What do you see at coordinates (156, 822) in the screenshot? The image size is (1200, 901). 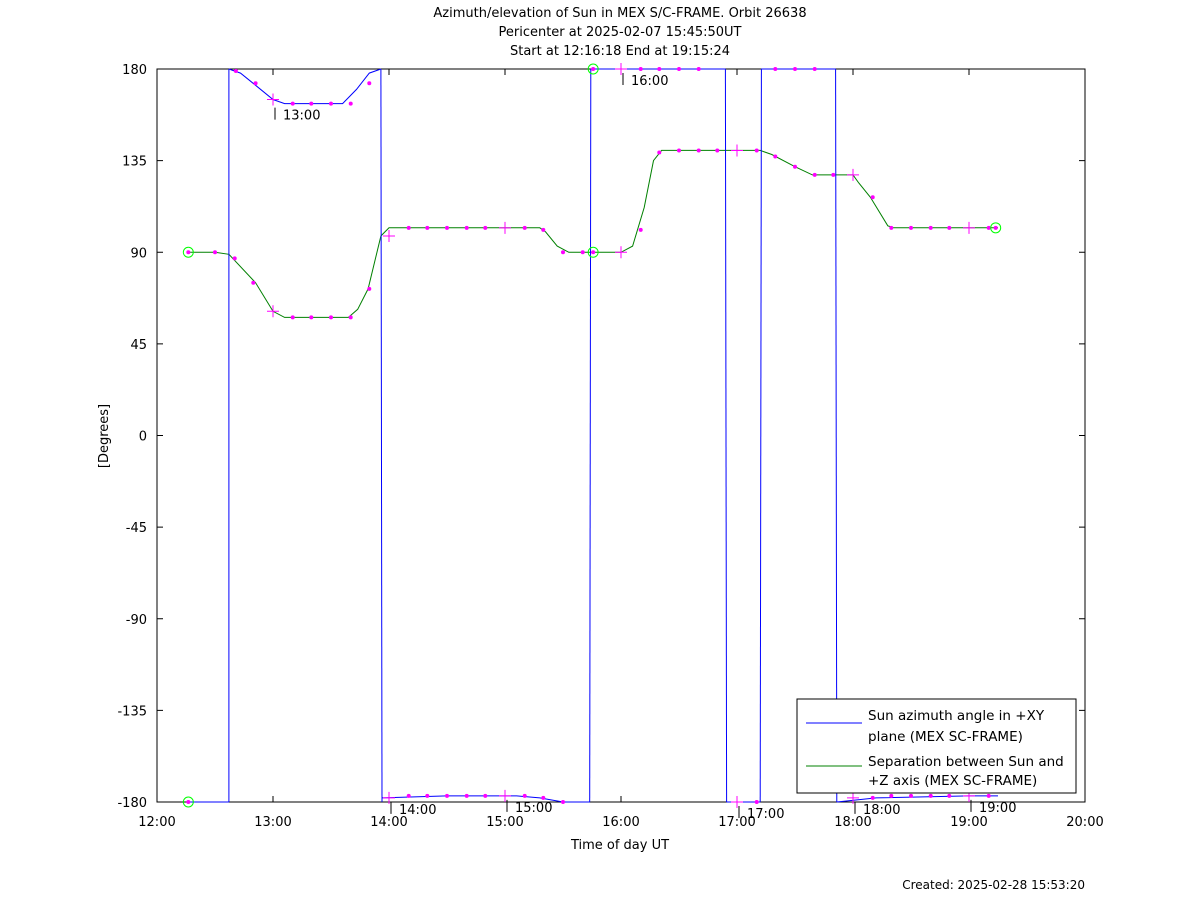 I see `x-tick-label: 12:00` at bounding box center [156, 822].